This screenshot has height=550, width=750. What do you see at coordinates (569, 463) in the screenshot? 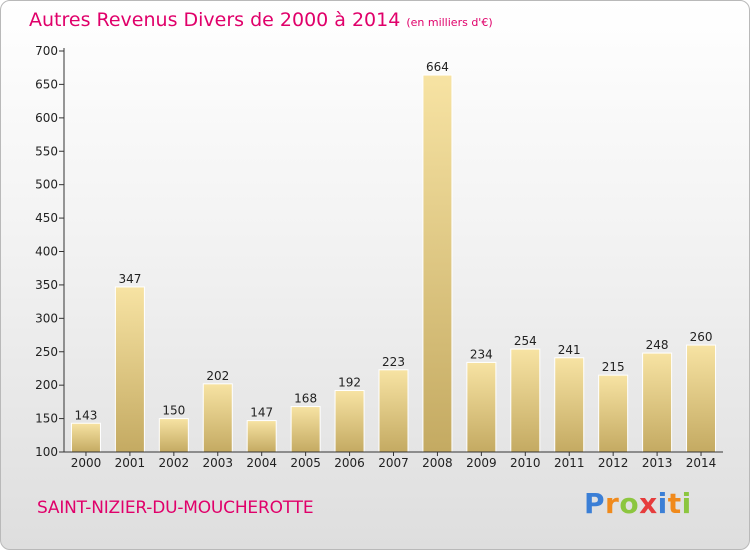
I see `x-tick-label-2011: 2011` at bounding box center [569, 463].